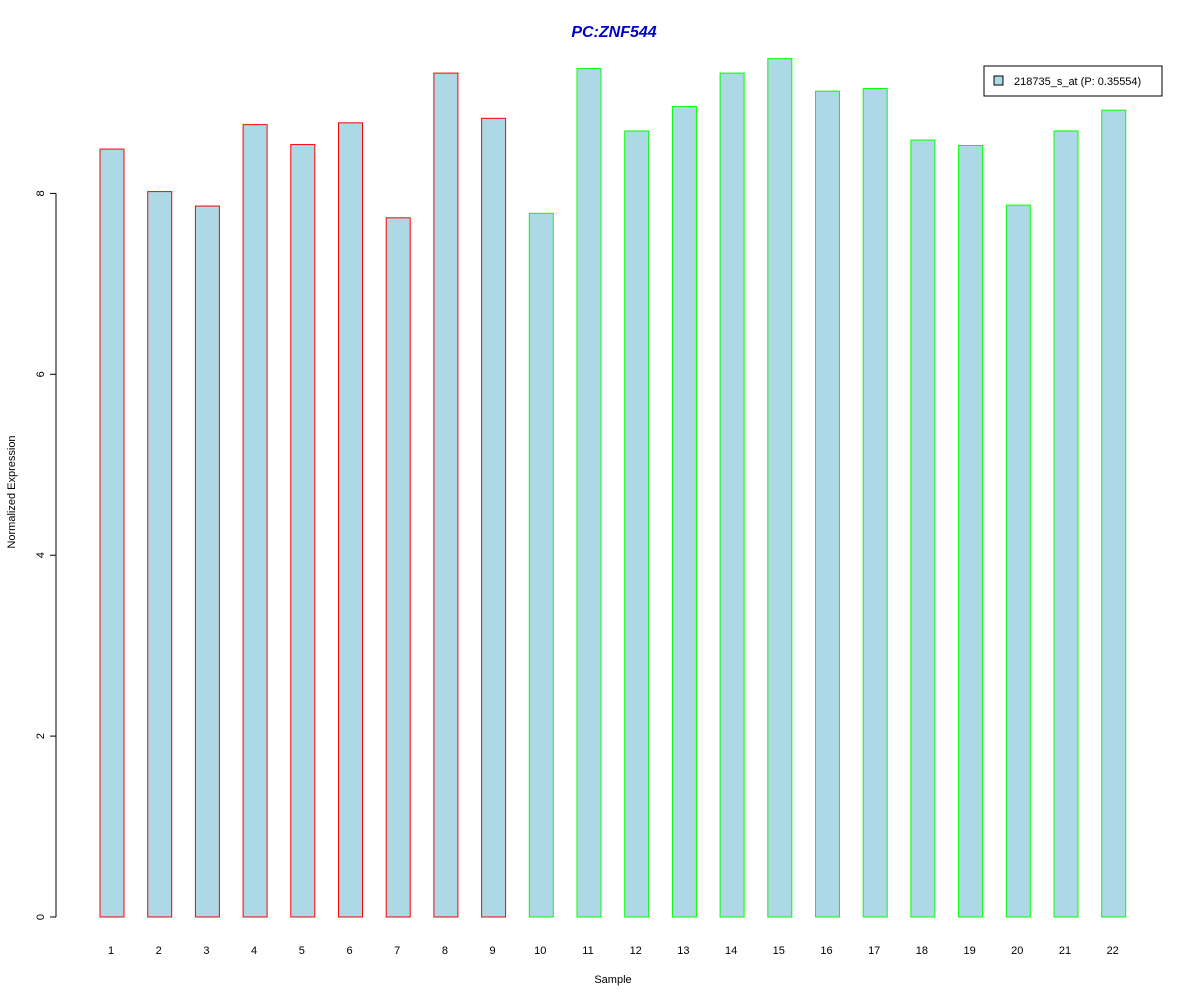  What do you see at coordinates (613, 951) in the screenshot?
I see `x-tick-labels: 1 2 3 4 5 6 7 8 9 10 11 12 13 14 15 16 17 18 19 20 21 22` at bounding box center [613, 951].